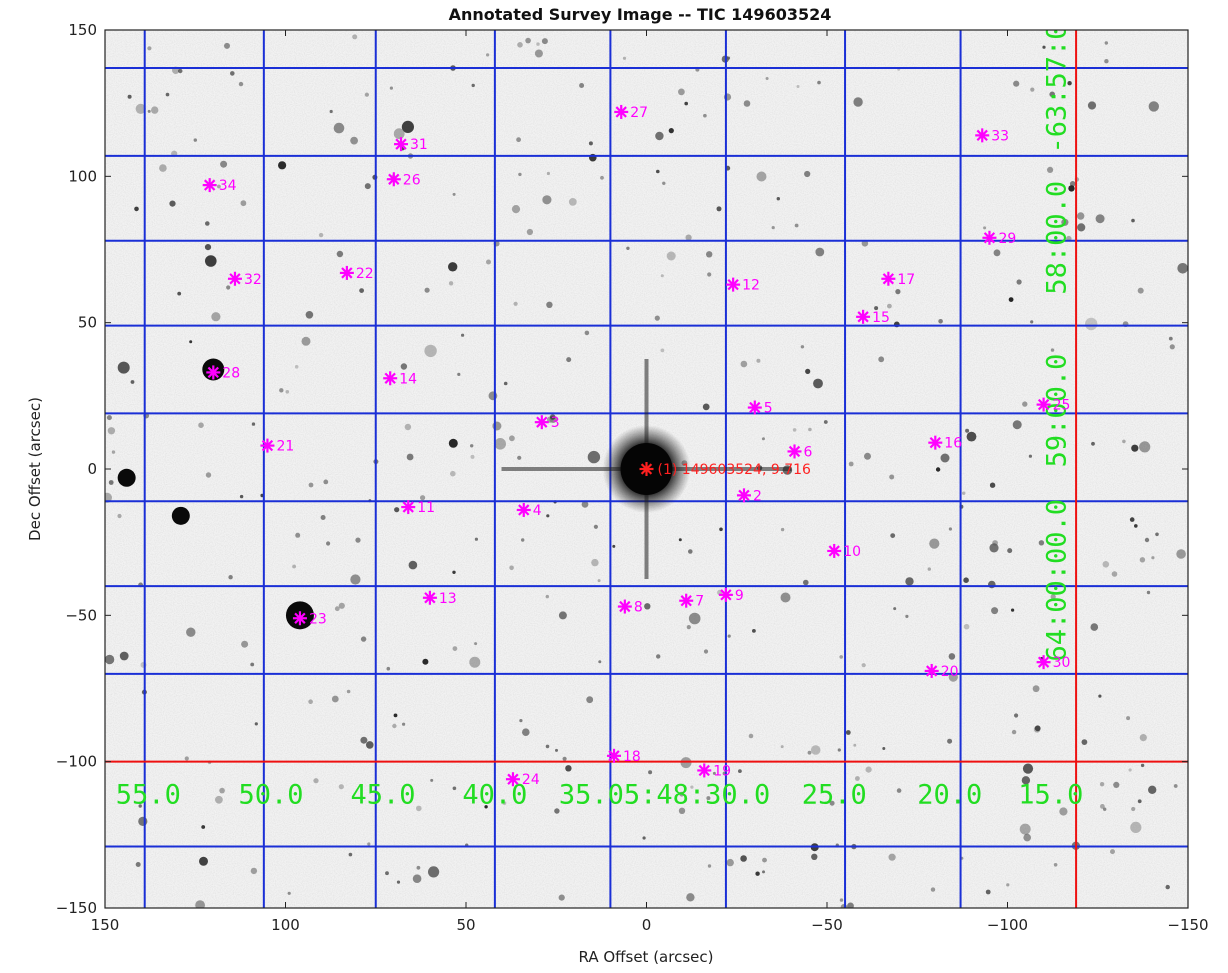 The image size is (1228, 973). I want to click on x-tick-label: 50, so click(465, 925).